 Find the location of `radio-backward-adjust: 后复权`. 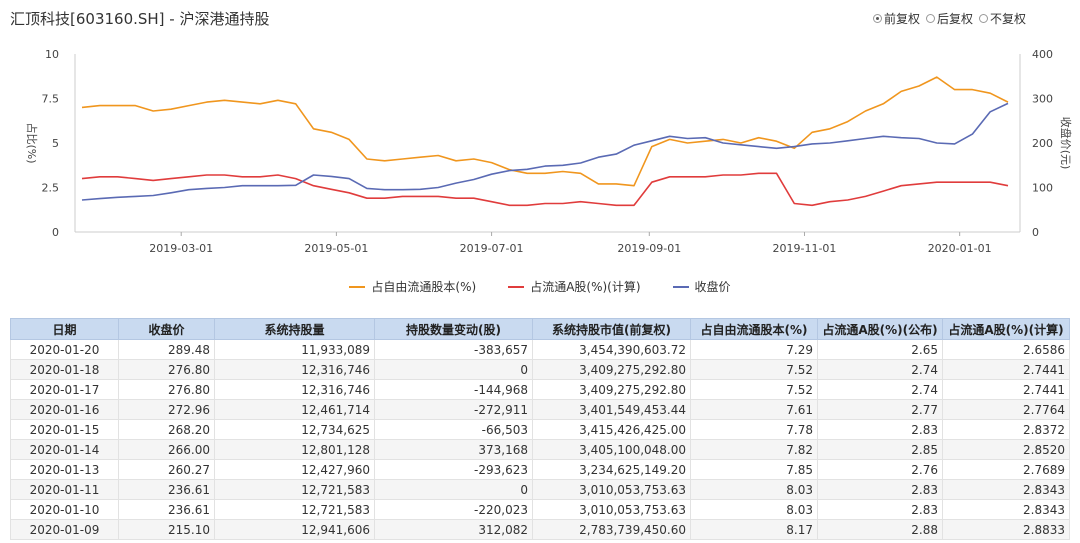

radio-backward-adjust: 后复权 is located at coordinates (949, 18).